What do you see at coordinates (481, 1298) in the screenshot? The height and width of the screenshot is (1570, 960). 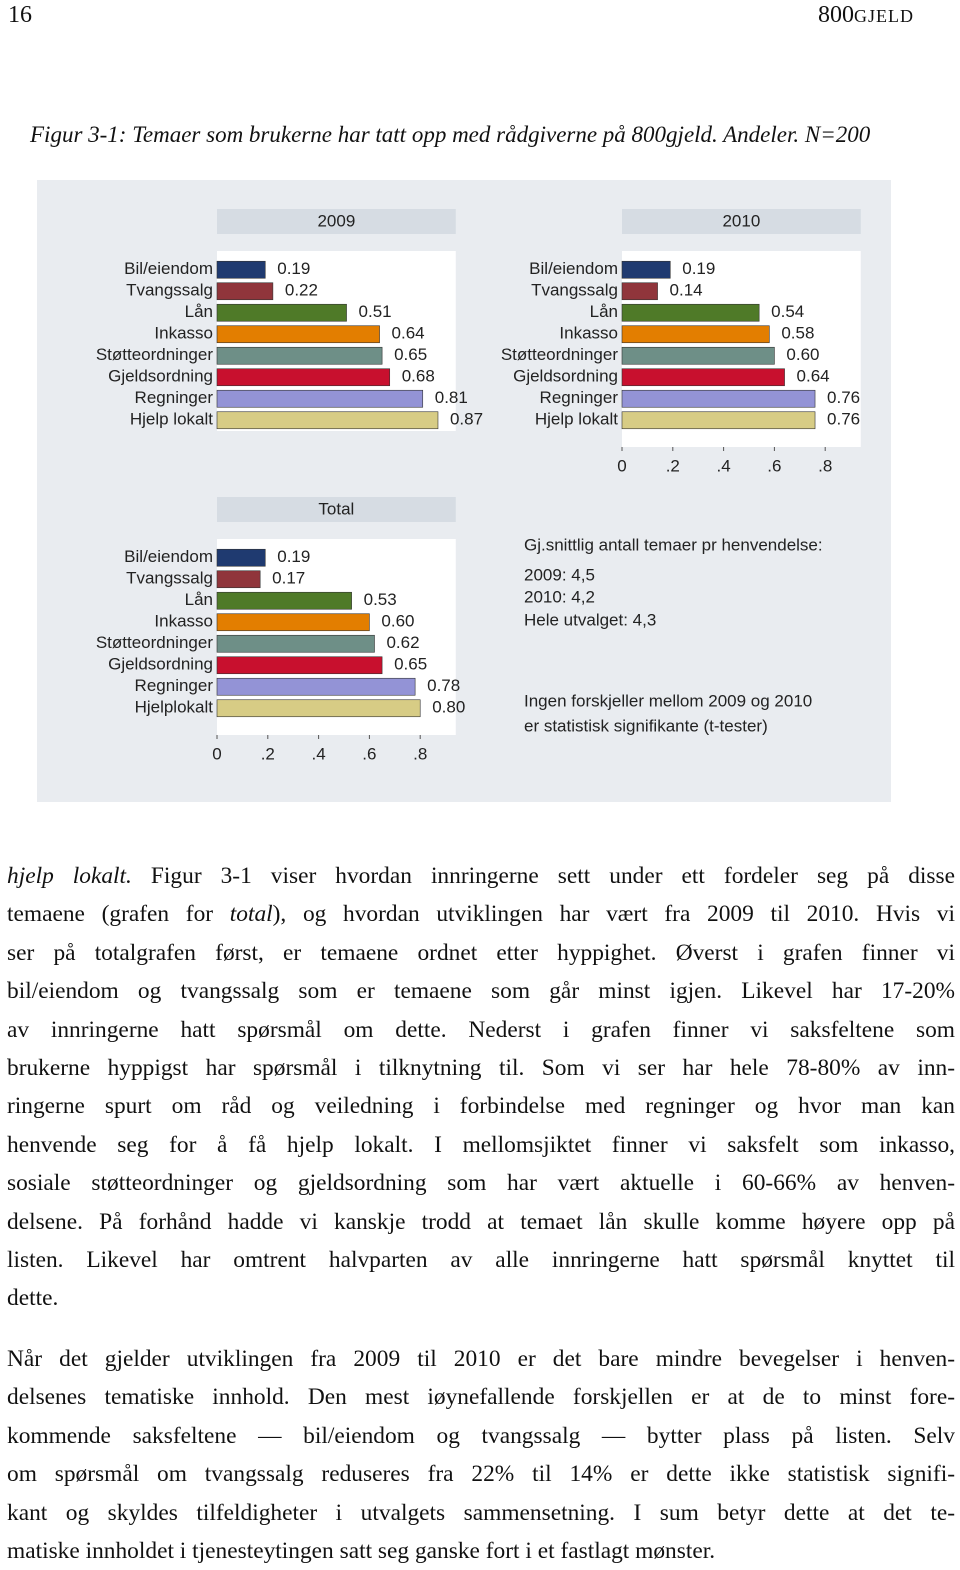 I see `text-line: dette.` at bounding box center [481, 1298].